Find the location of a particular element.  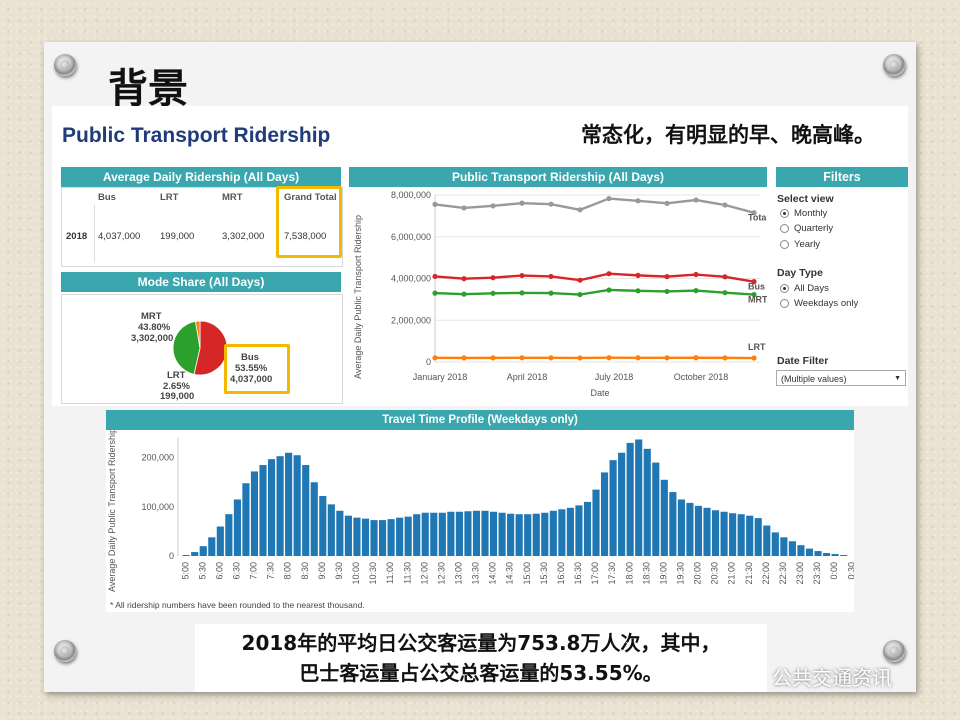

x-tick-label: 11:00 is located at coordinates (390, 573).